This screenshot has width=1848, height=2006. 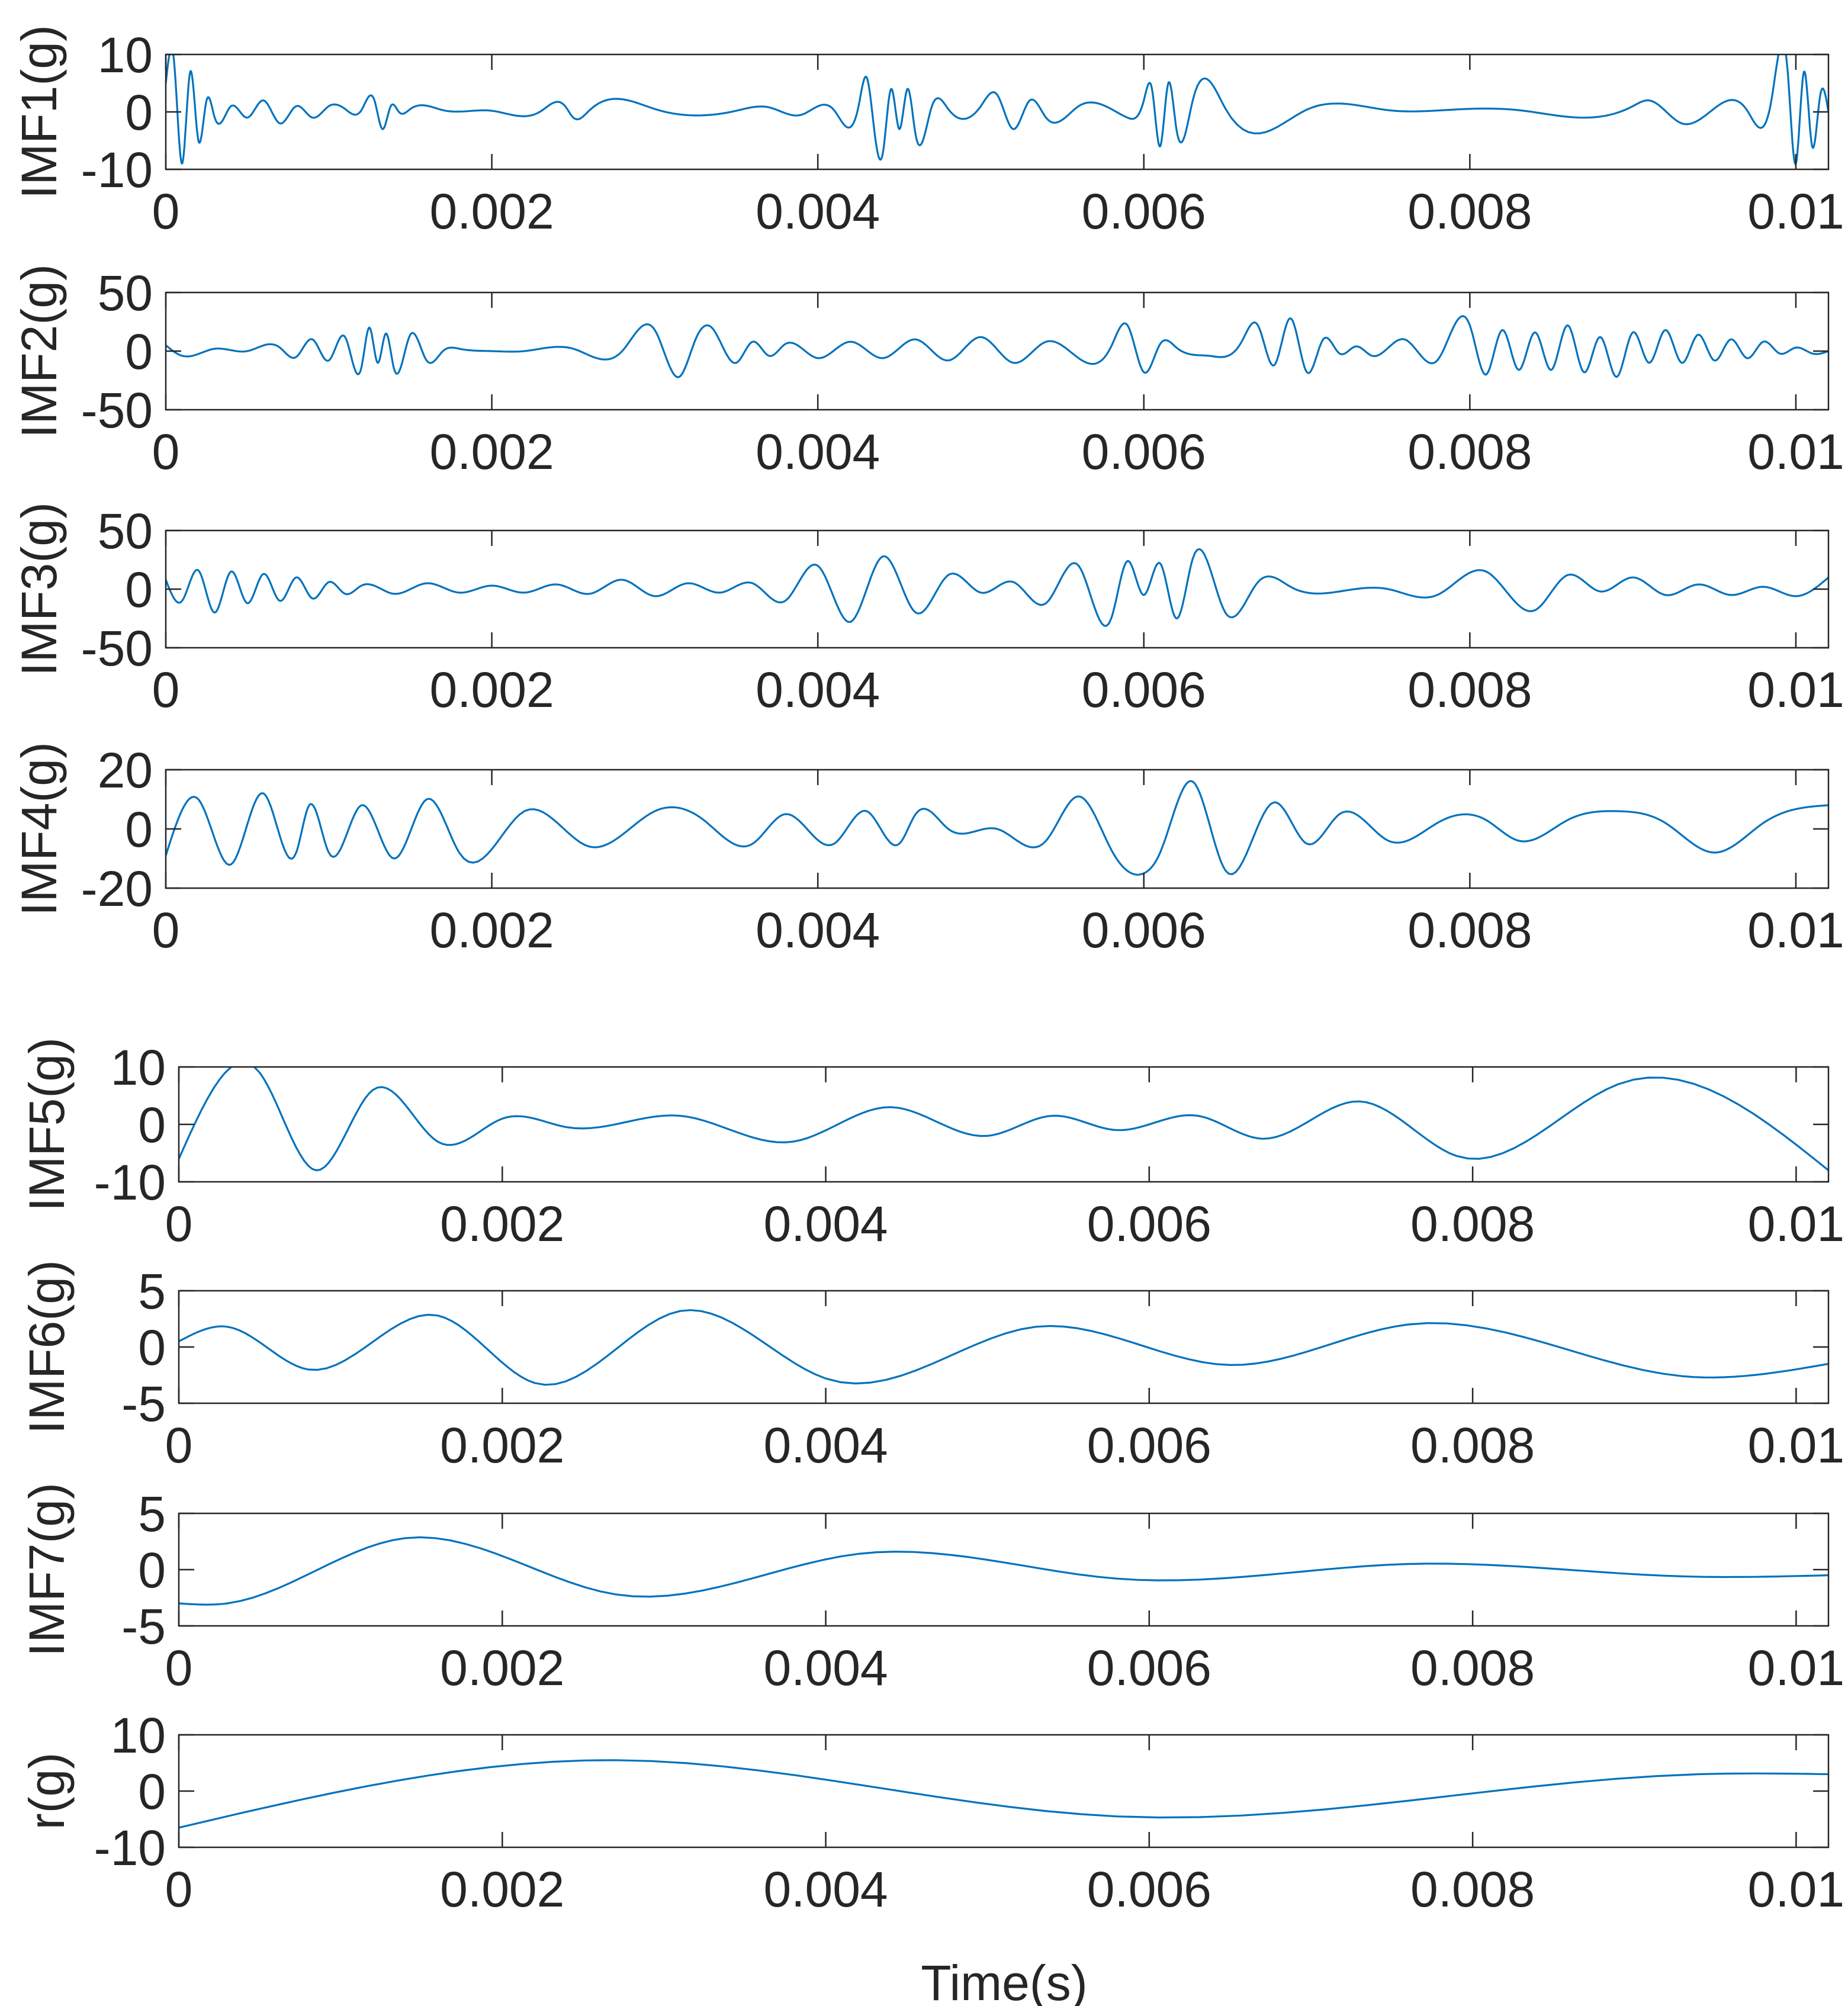 I want to click on residual-xtick-label: 0.006, so click(x=1149, y=1890).